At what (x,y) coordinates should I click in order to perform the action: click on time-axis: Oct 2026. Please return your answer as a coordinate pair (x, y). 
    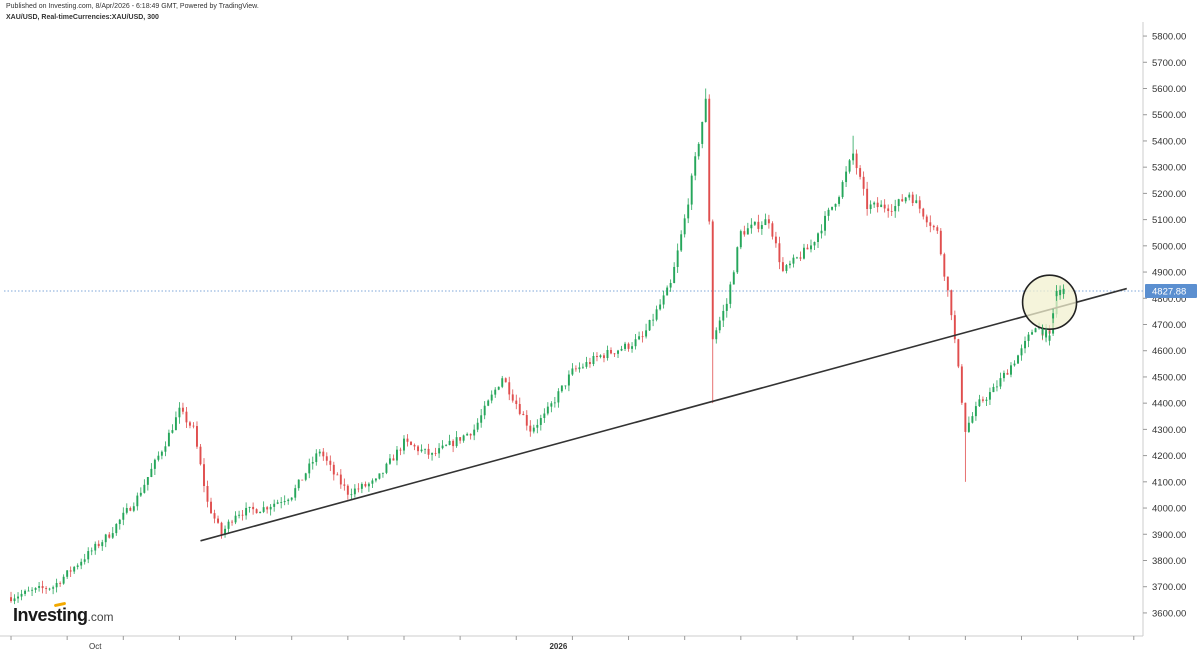
    Looking at the image, I should click on (572, 643).